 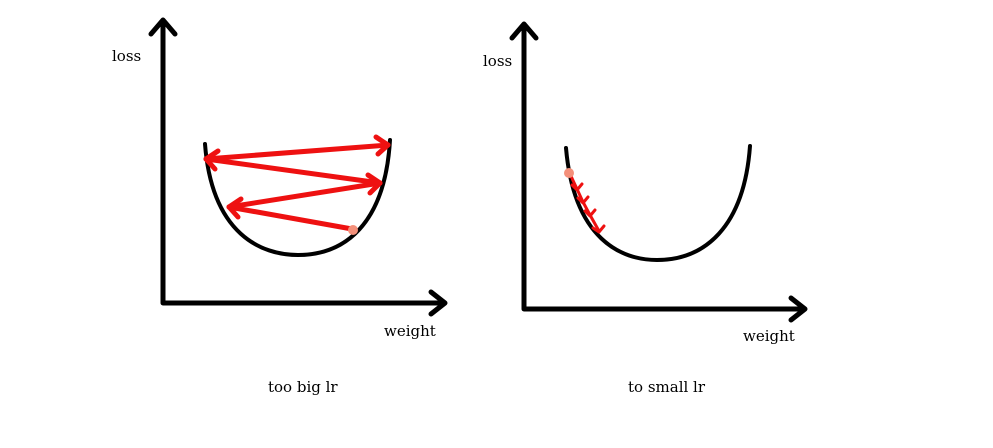 I want to click on panel-caption: too big lr, so click(x=303, y=387).